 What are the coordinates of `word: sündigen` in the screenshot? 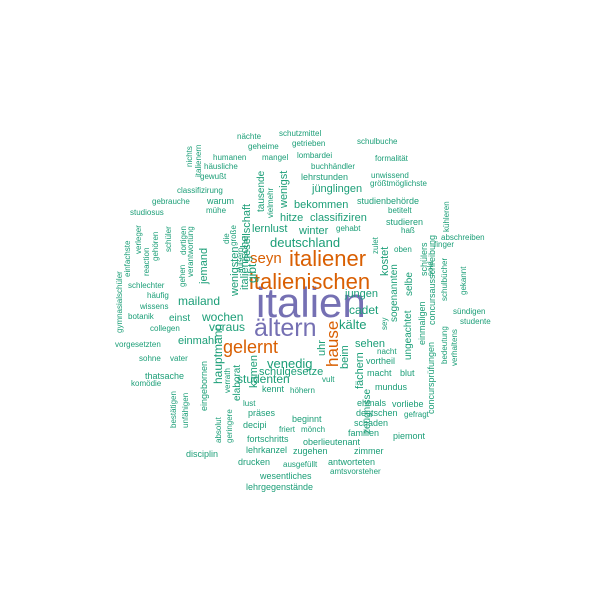 It's located at (469, 311).